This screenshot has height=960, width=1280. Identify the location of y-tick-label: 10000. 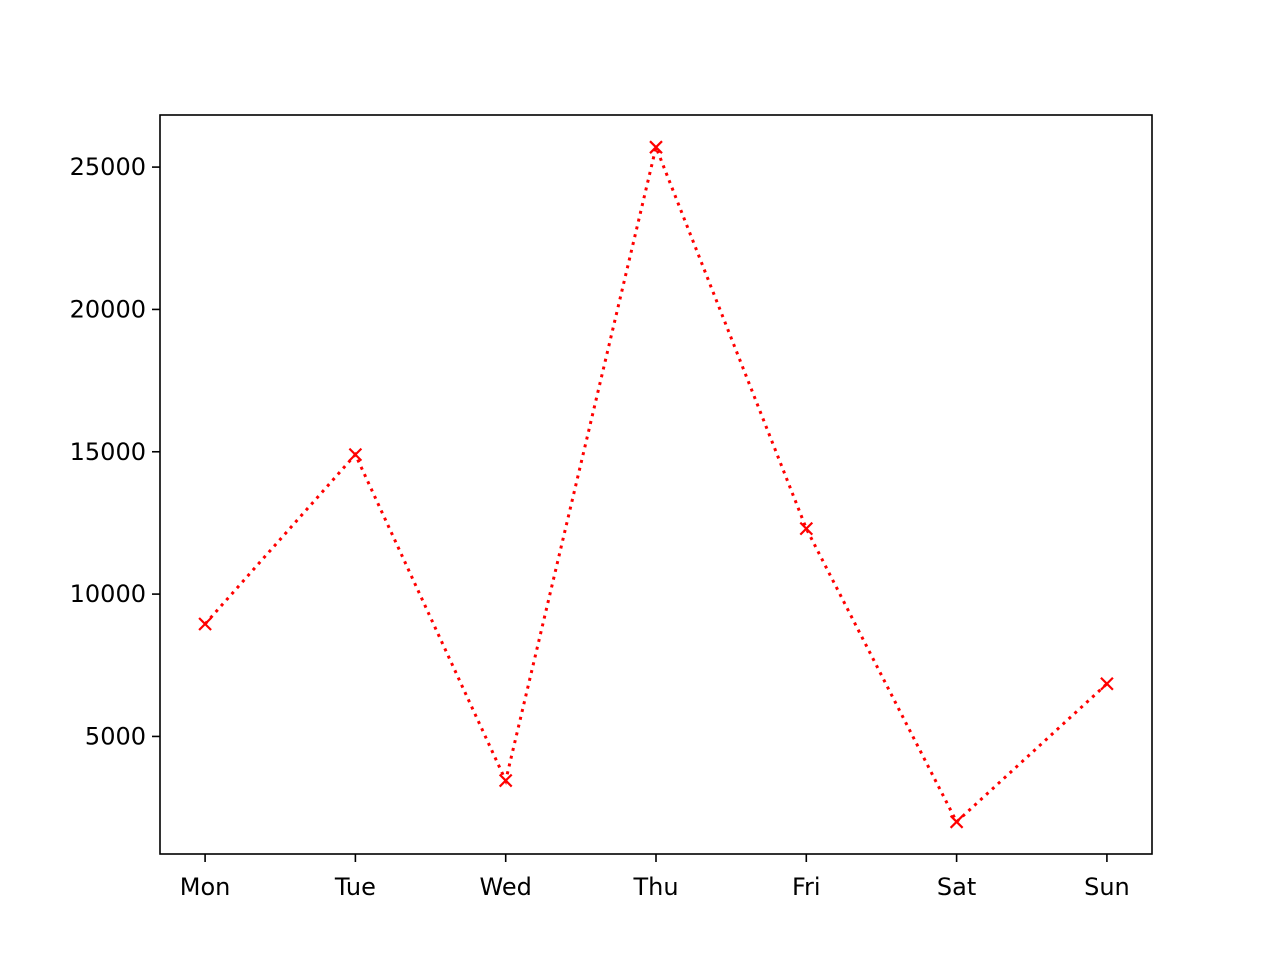
(108, 594).